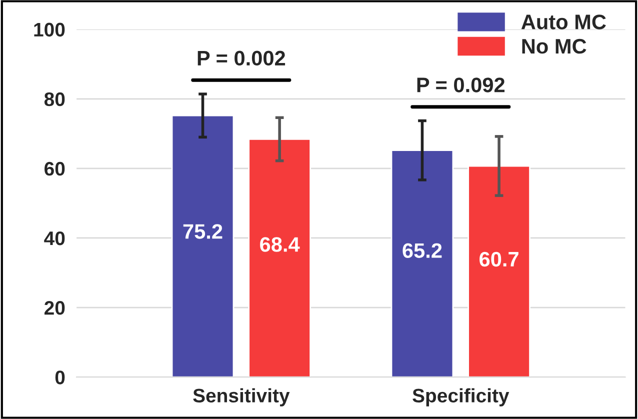 The height and width of the screenshot is (419, 638). Describe the element at coordinates (202, 231) in the screenshot. I see `data-label: 75.2` at that location.